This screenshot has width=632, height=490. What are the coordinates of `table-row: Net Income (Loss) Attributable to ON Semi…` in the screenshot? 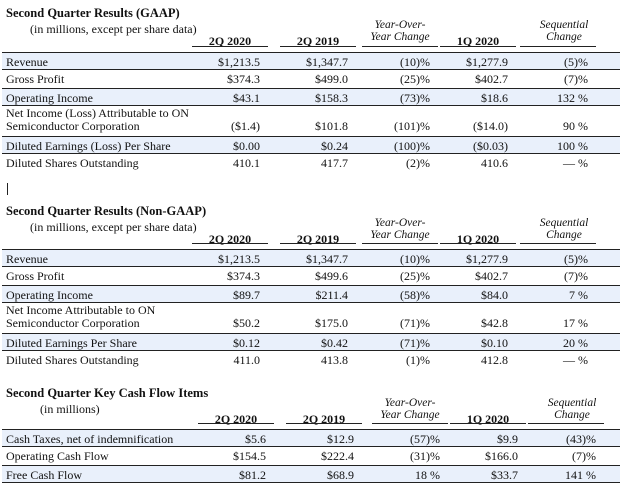 It's located at (311, 121).